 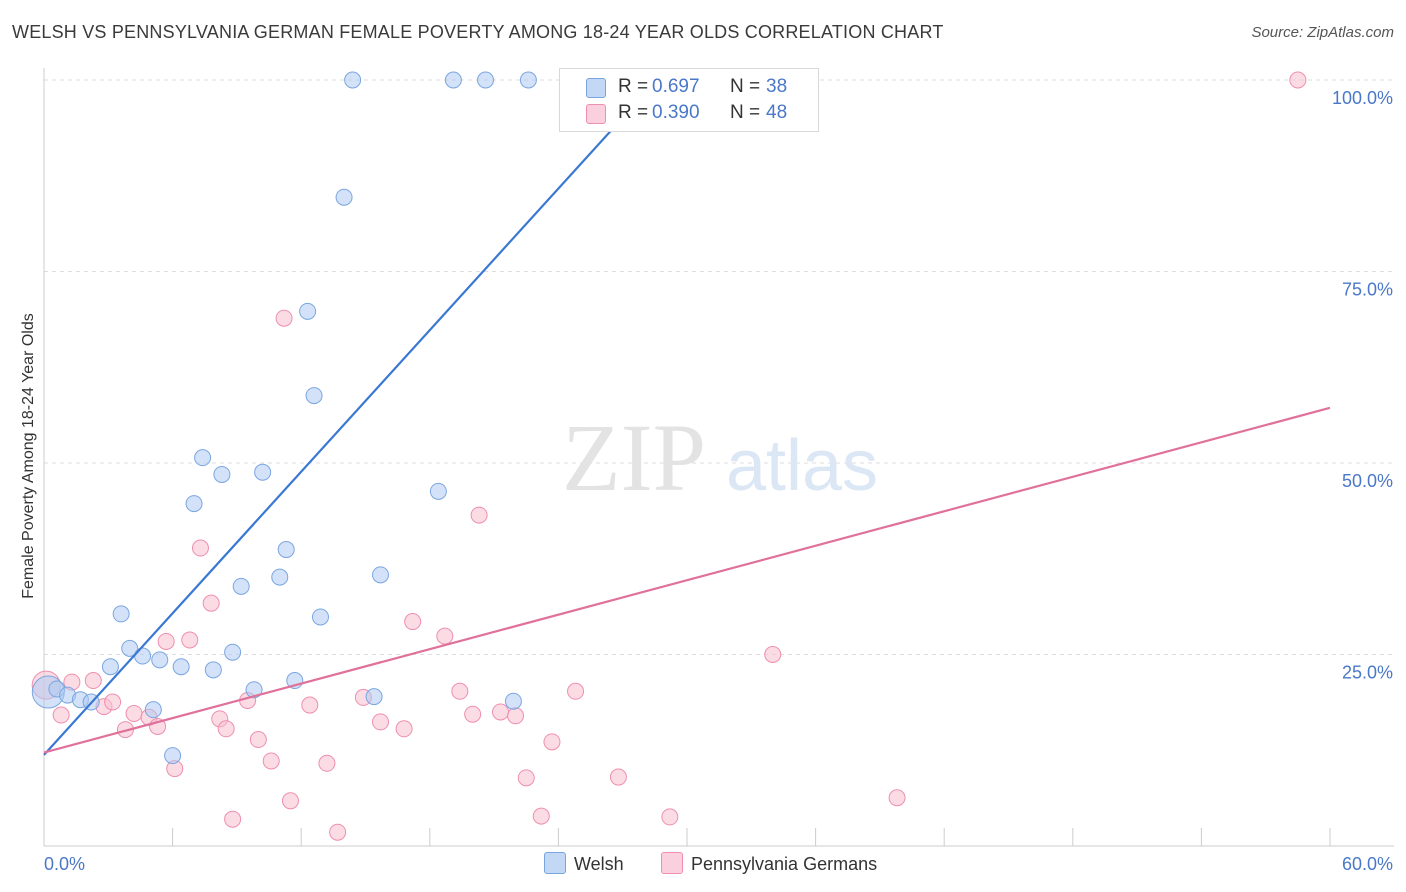 I want to click on pa-german-legend-label: Pennsylvania Germans, so click(x=784, y=864).